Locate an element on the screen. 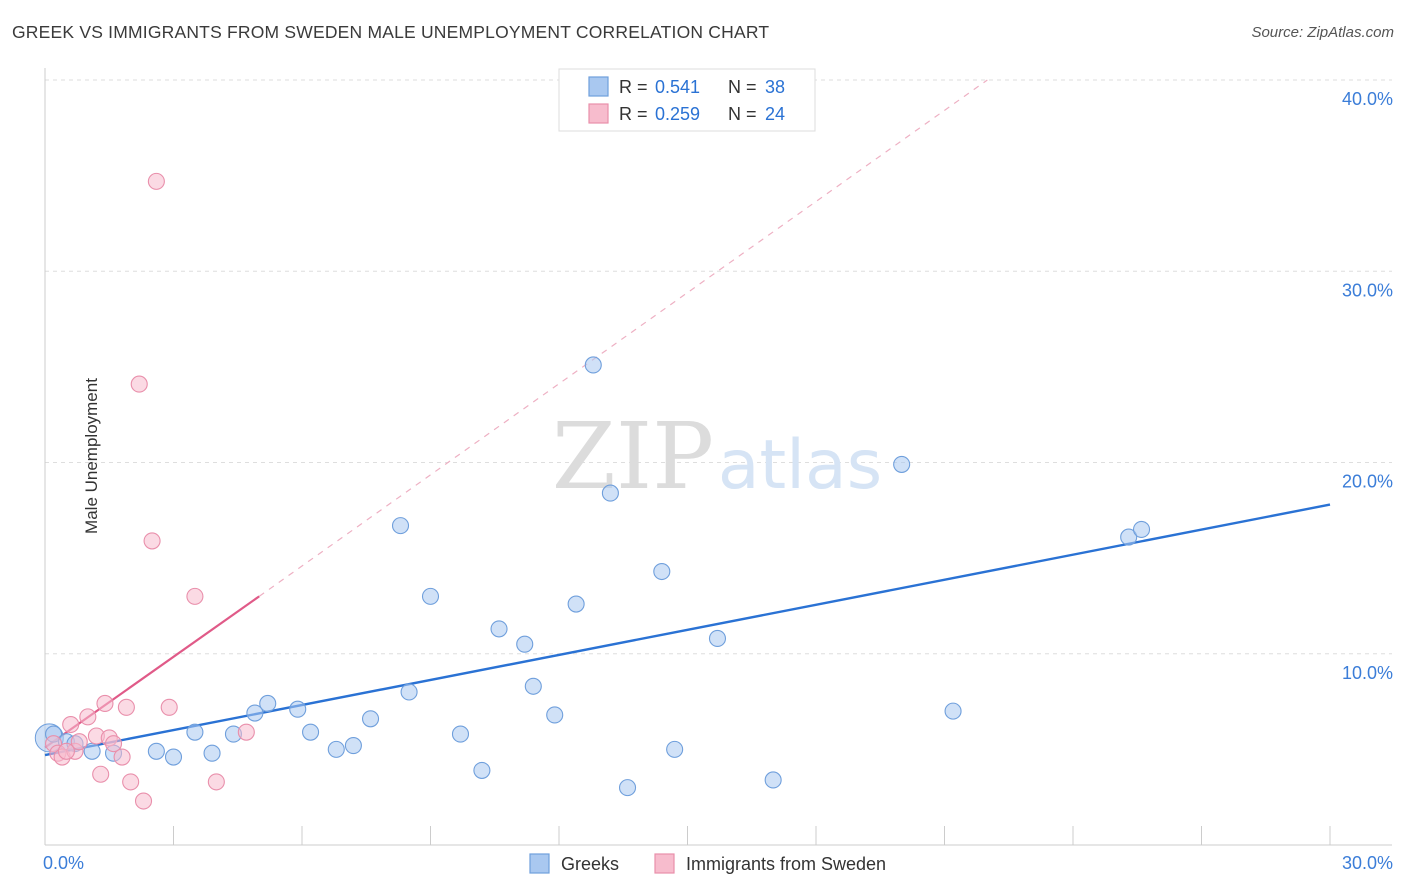 This screenshot has height=892, width=1406. legend-r-value: 0.541 is located at coordinates (677, 87).